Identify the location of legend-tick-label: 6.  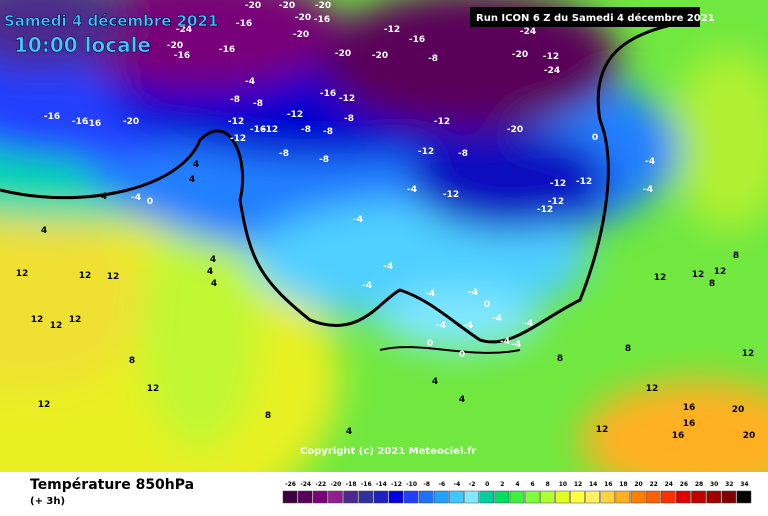
(533, 484).